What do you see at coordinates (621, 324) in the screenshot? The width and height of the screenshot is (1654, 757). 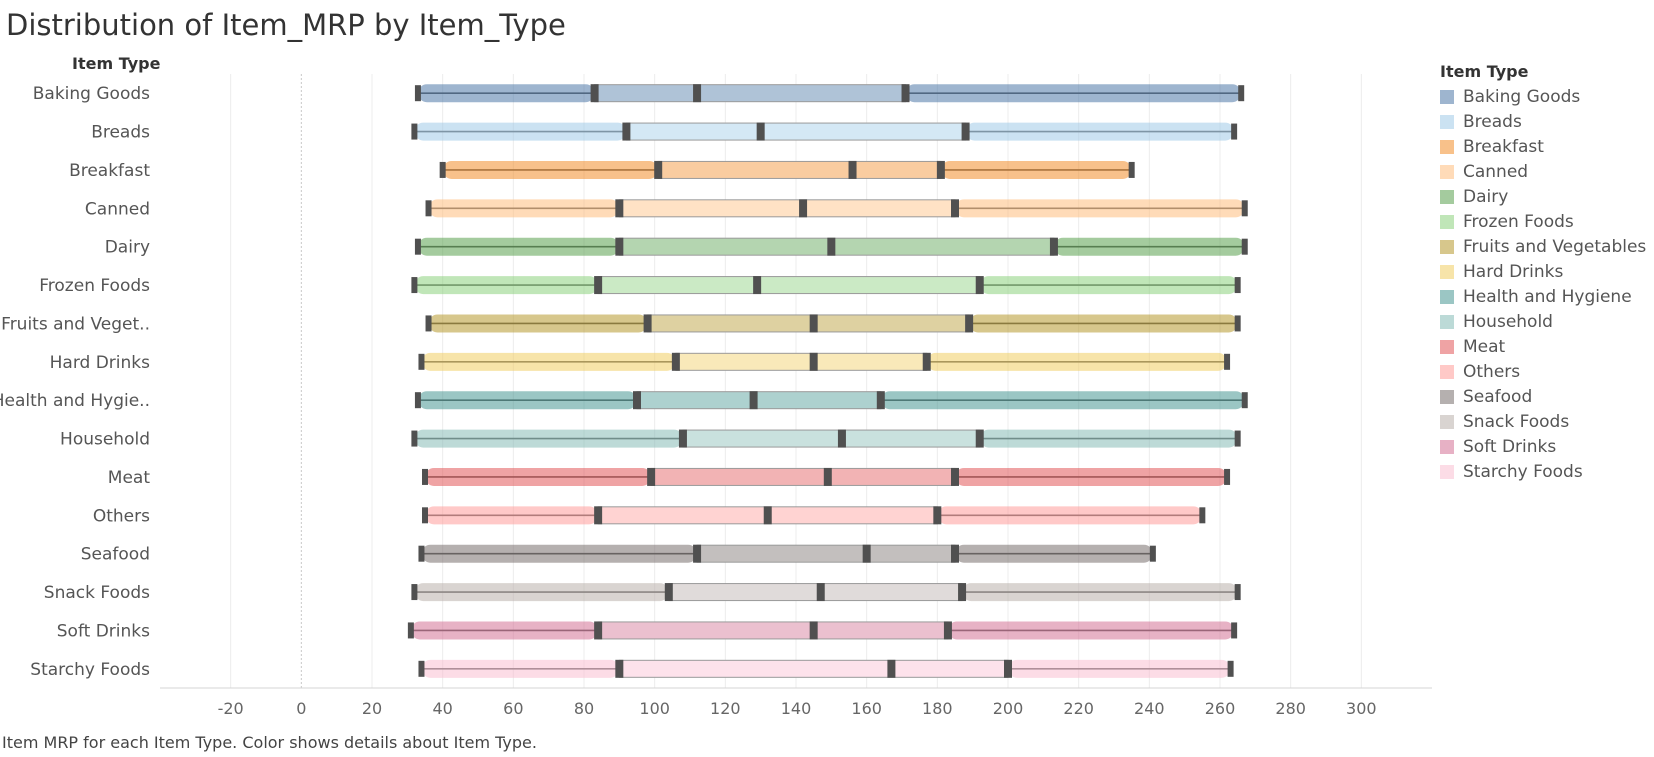 I see `box-row-fruits-and-vegetables: Fruits and Veget..` at bounding box center [621, 324].